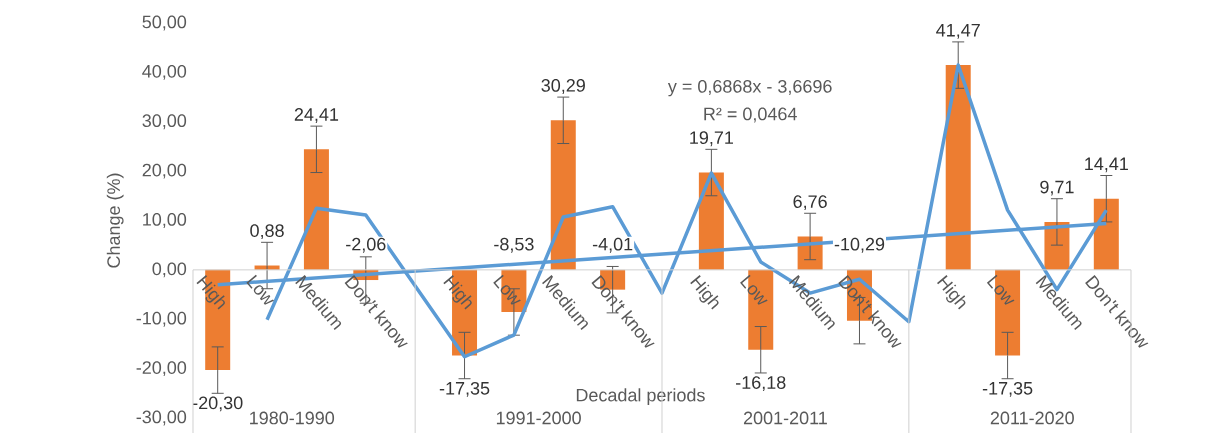 This screenshot has width=1206, height=443. I want to click on y-tick-label: 0,00, so click(169, 270).